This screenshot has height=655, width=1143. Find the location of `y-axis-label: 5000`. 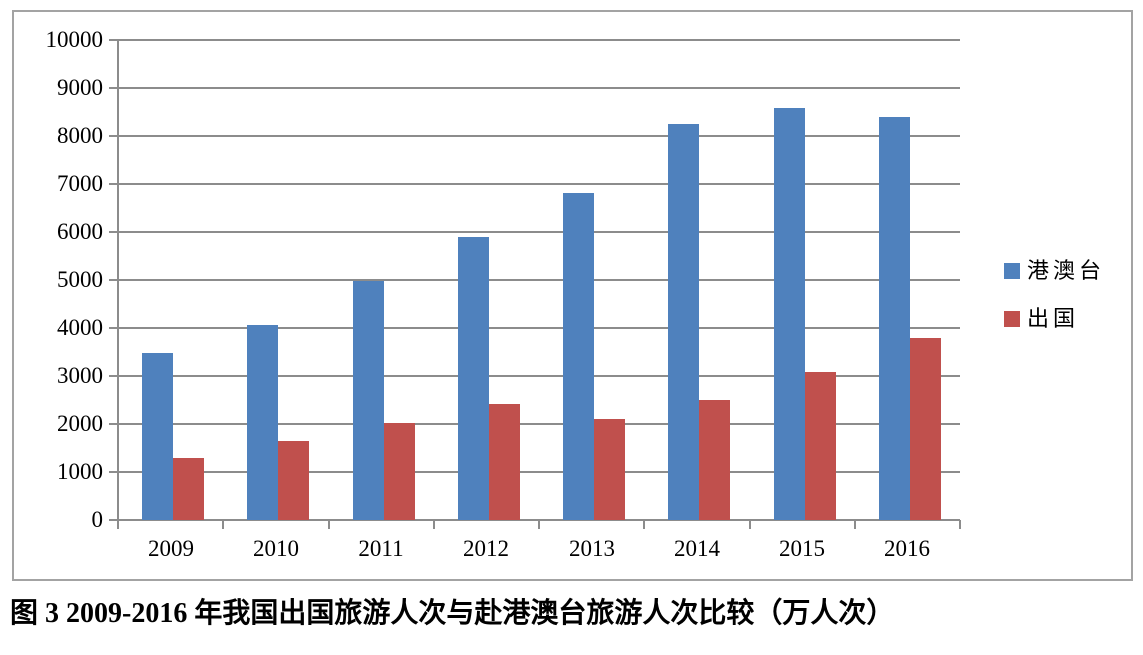

y-axis-label: 5000 is located at coordinates (80, 279).